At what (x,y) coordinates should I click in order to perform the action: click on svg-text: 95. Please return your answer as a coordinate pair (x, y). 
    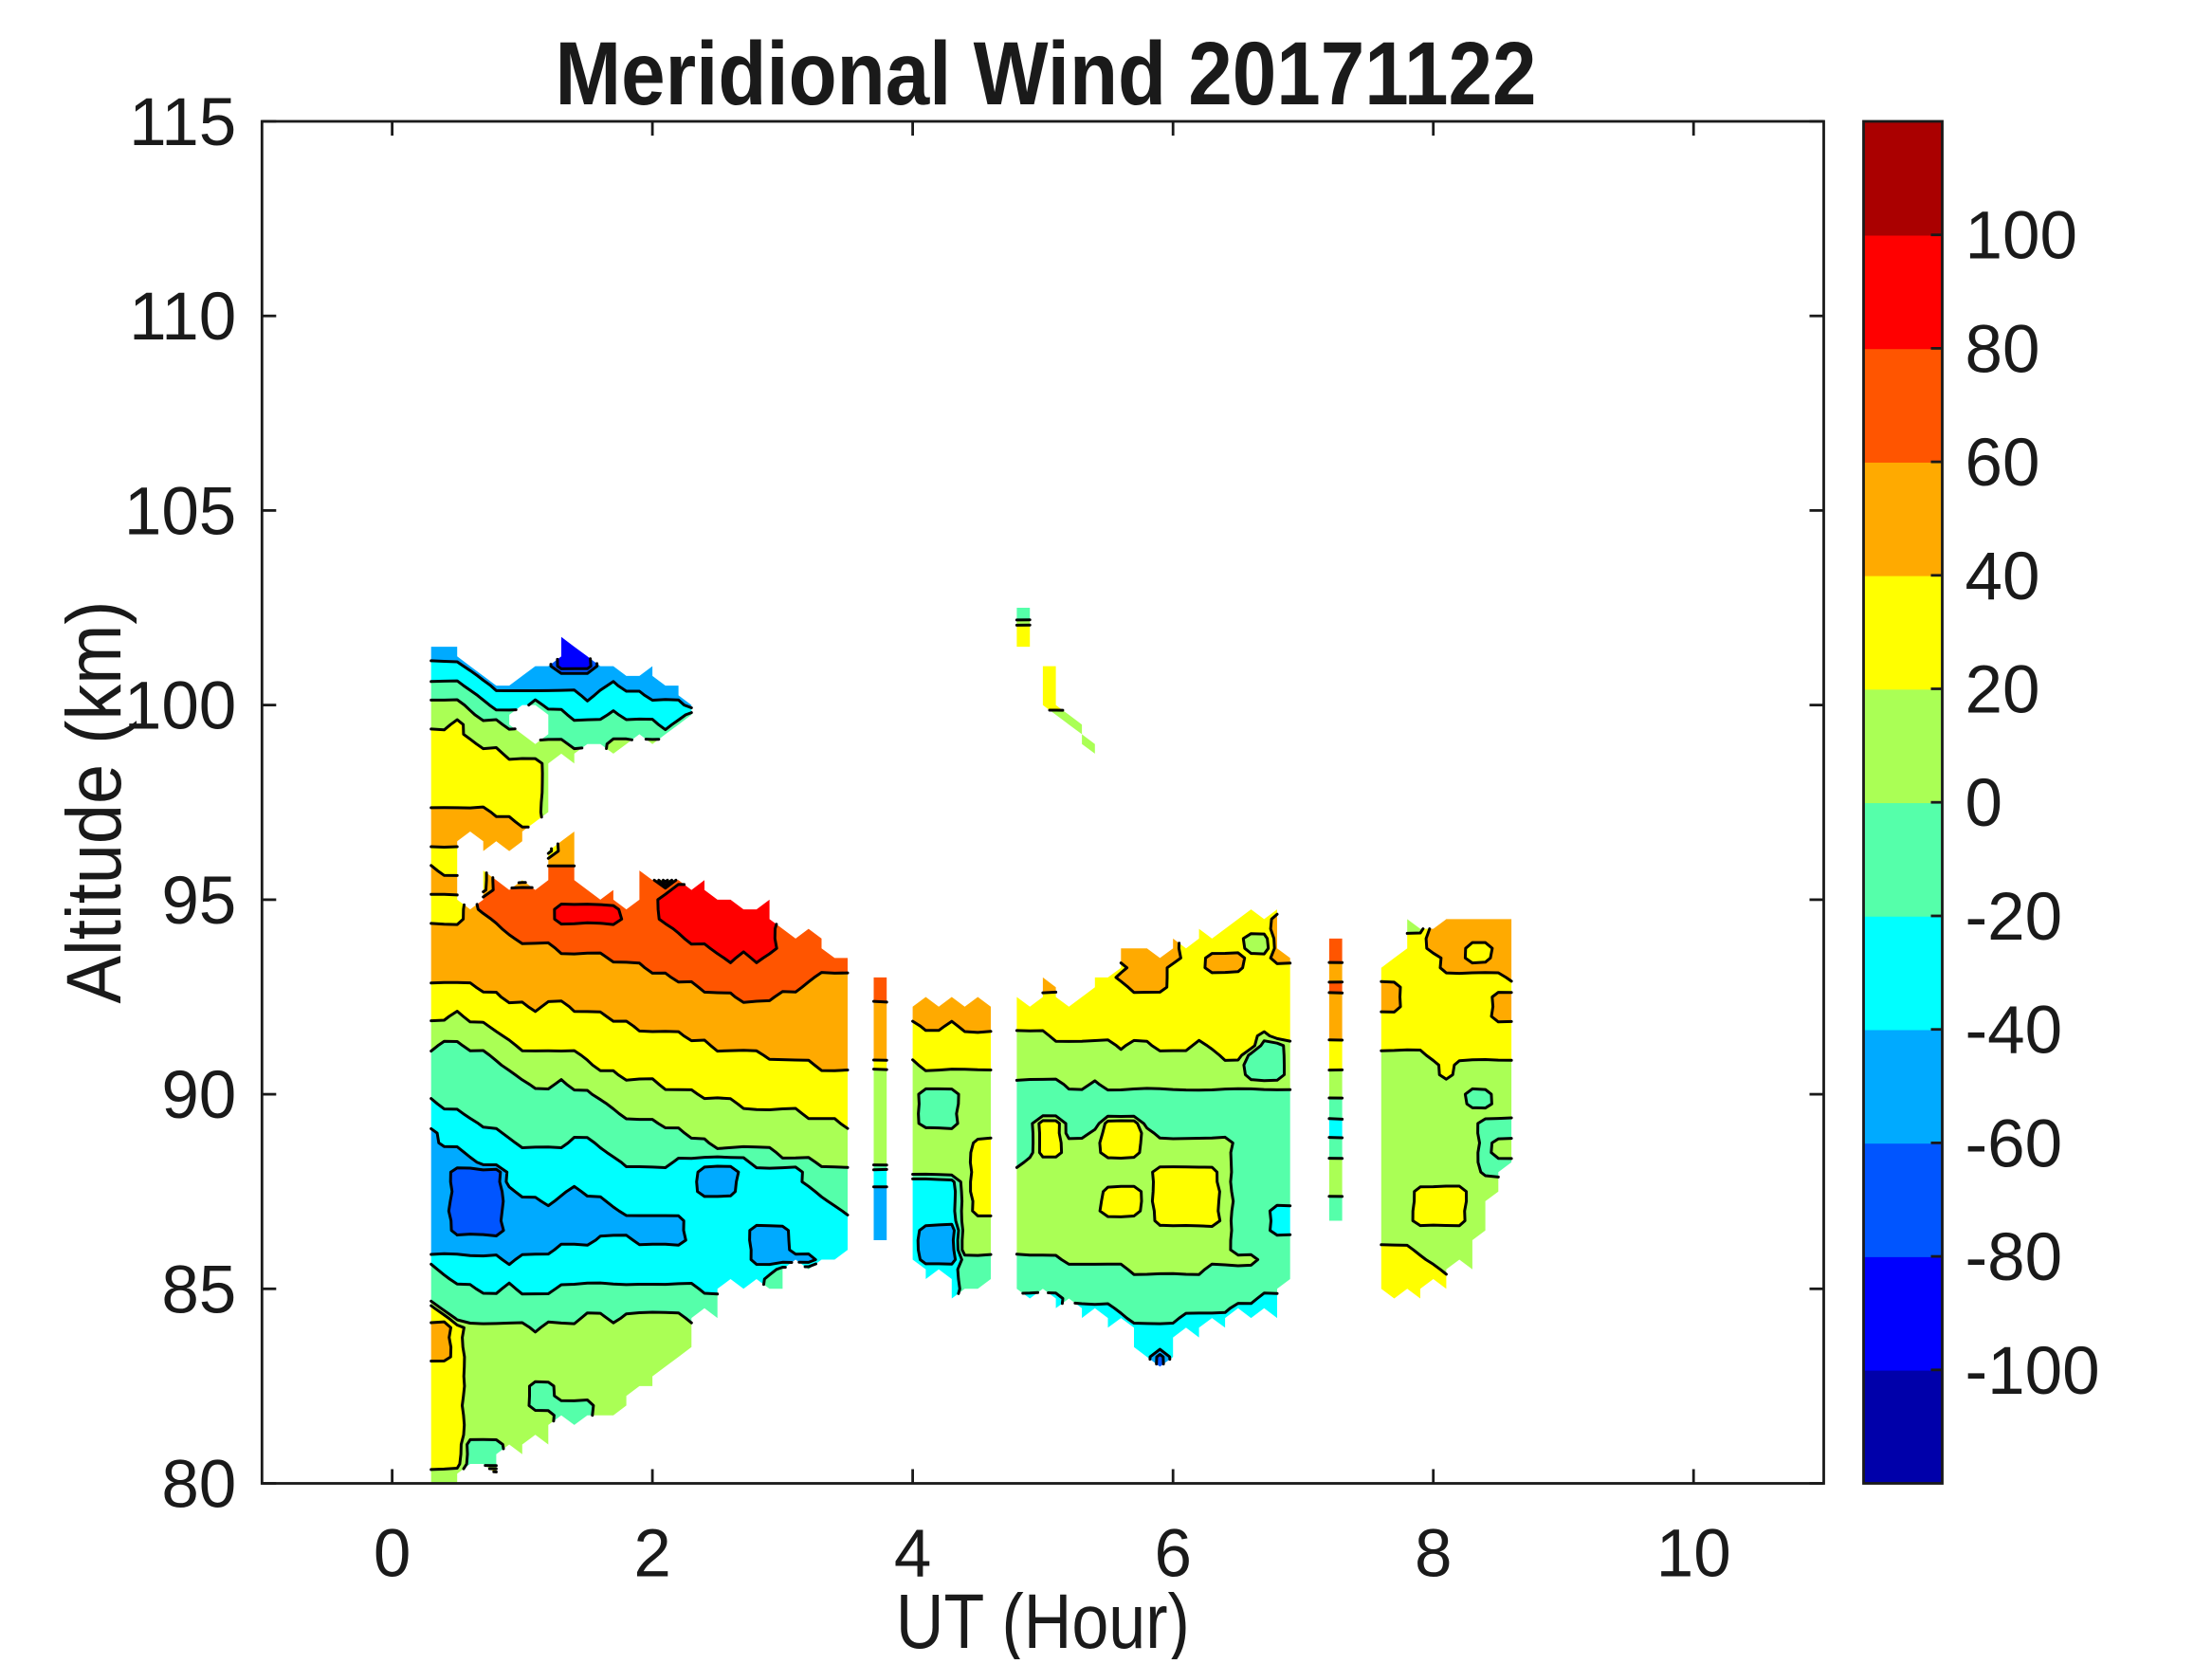
    Looking at the image, I should click on (198, 901).